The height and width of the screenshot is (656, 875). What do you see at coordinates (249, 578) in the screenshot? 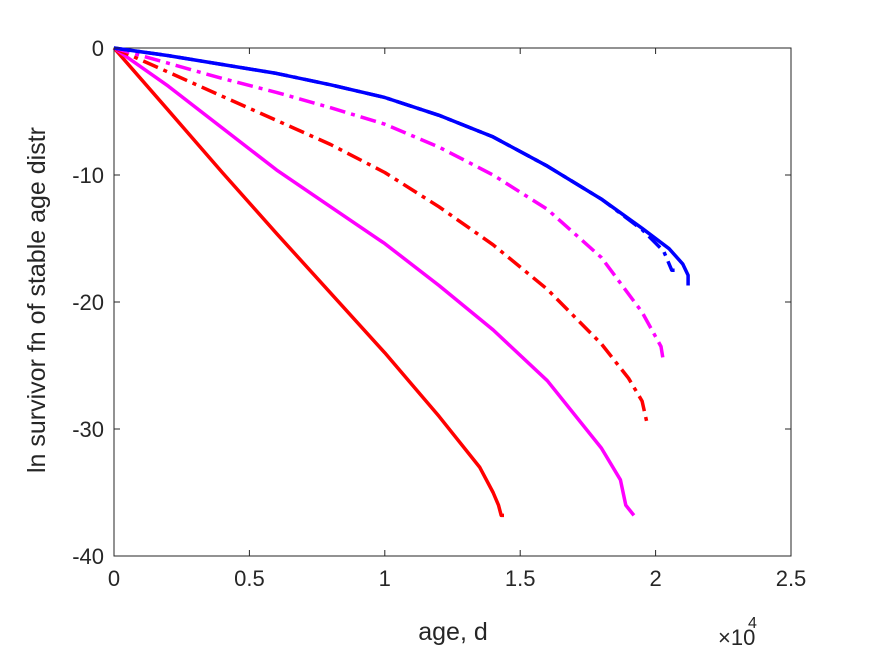
I see `x-tick-label: 0.5` at bounding box center [249, 578].